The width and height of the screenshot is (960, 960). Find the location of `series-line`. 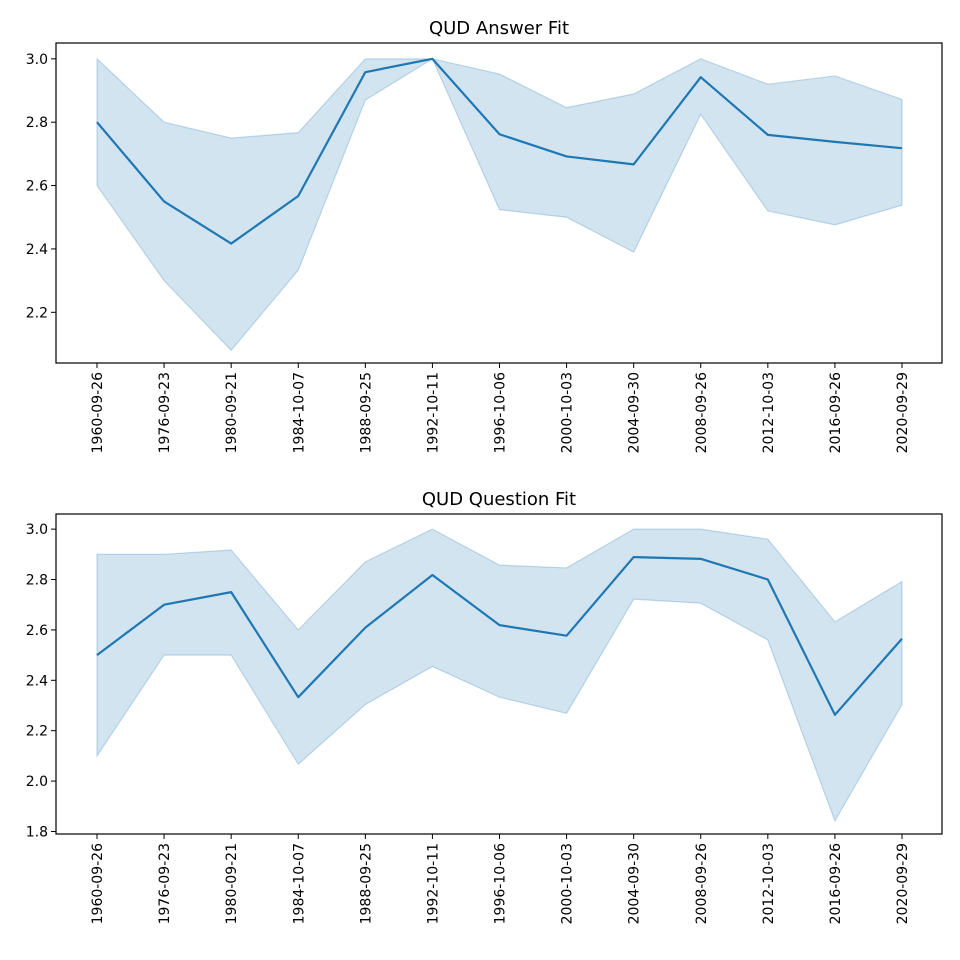

series-line is located at coordinates (499, 635).